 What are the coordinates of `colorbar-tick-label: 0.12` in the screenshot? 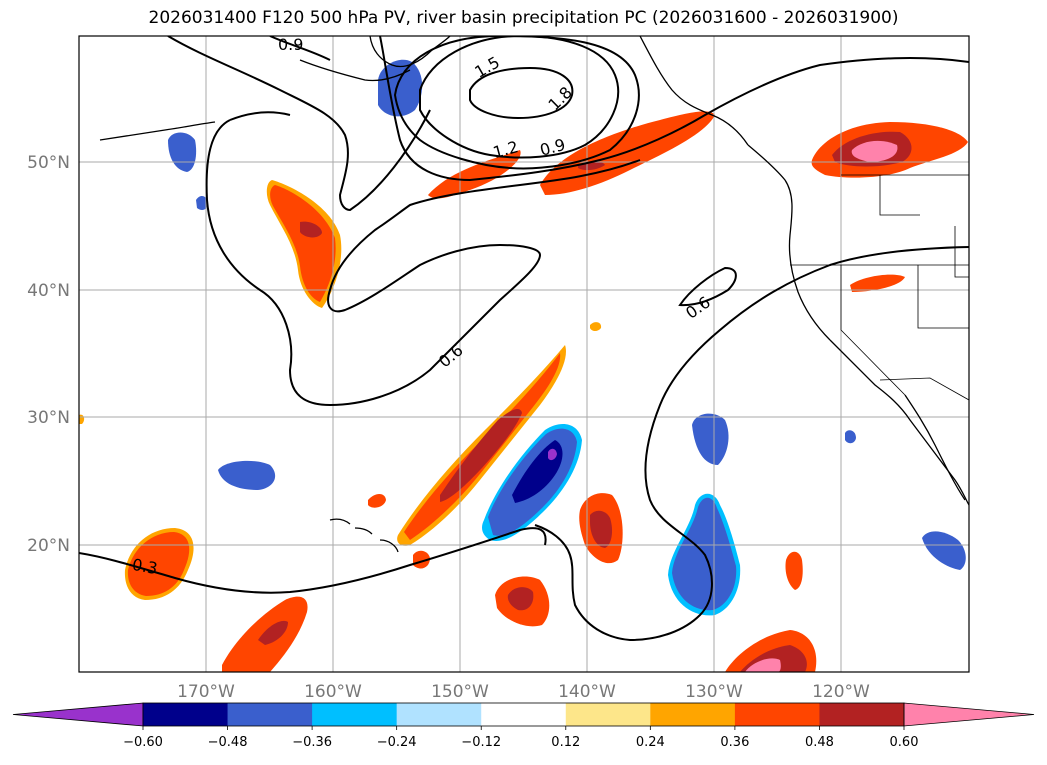 It's located at (565, 742).